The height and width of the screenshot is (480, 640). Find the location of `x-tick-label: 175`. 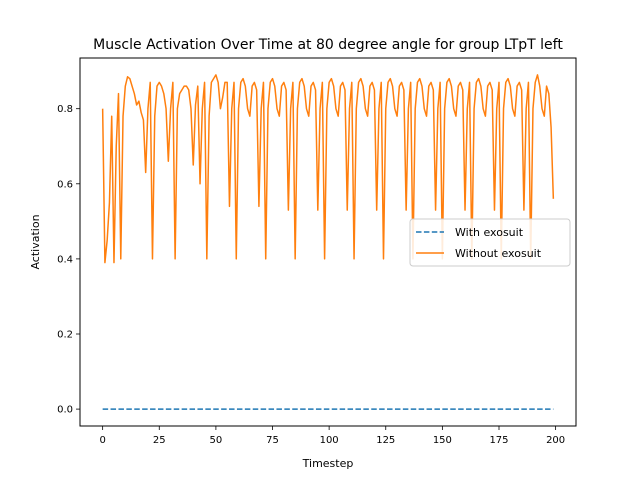

x-tick-label: 175 is located at coordinates (498, 440).